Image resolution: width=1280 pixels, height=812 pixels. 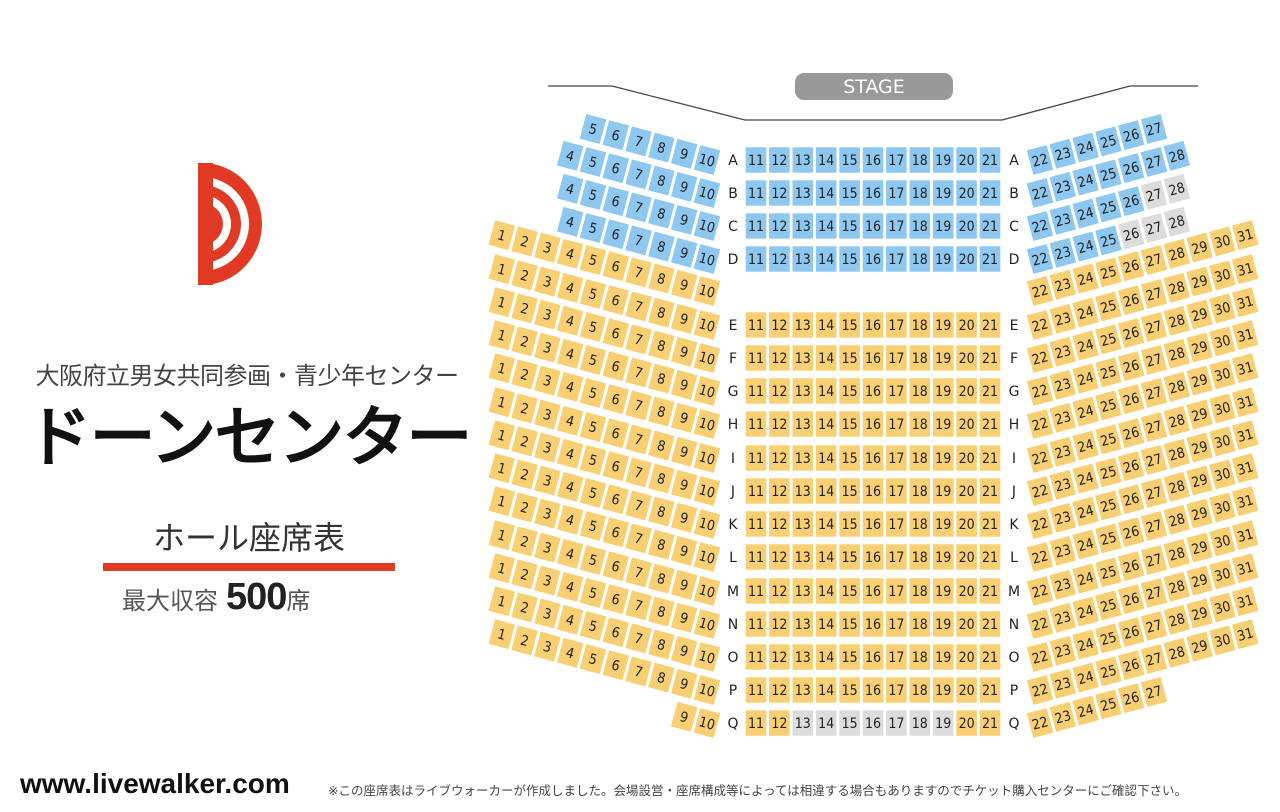 What do you see at coordinates (502, 402) in the screenshot?
I see `seat: 1` at bounding box center [502, 402].